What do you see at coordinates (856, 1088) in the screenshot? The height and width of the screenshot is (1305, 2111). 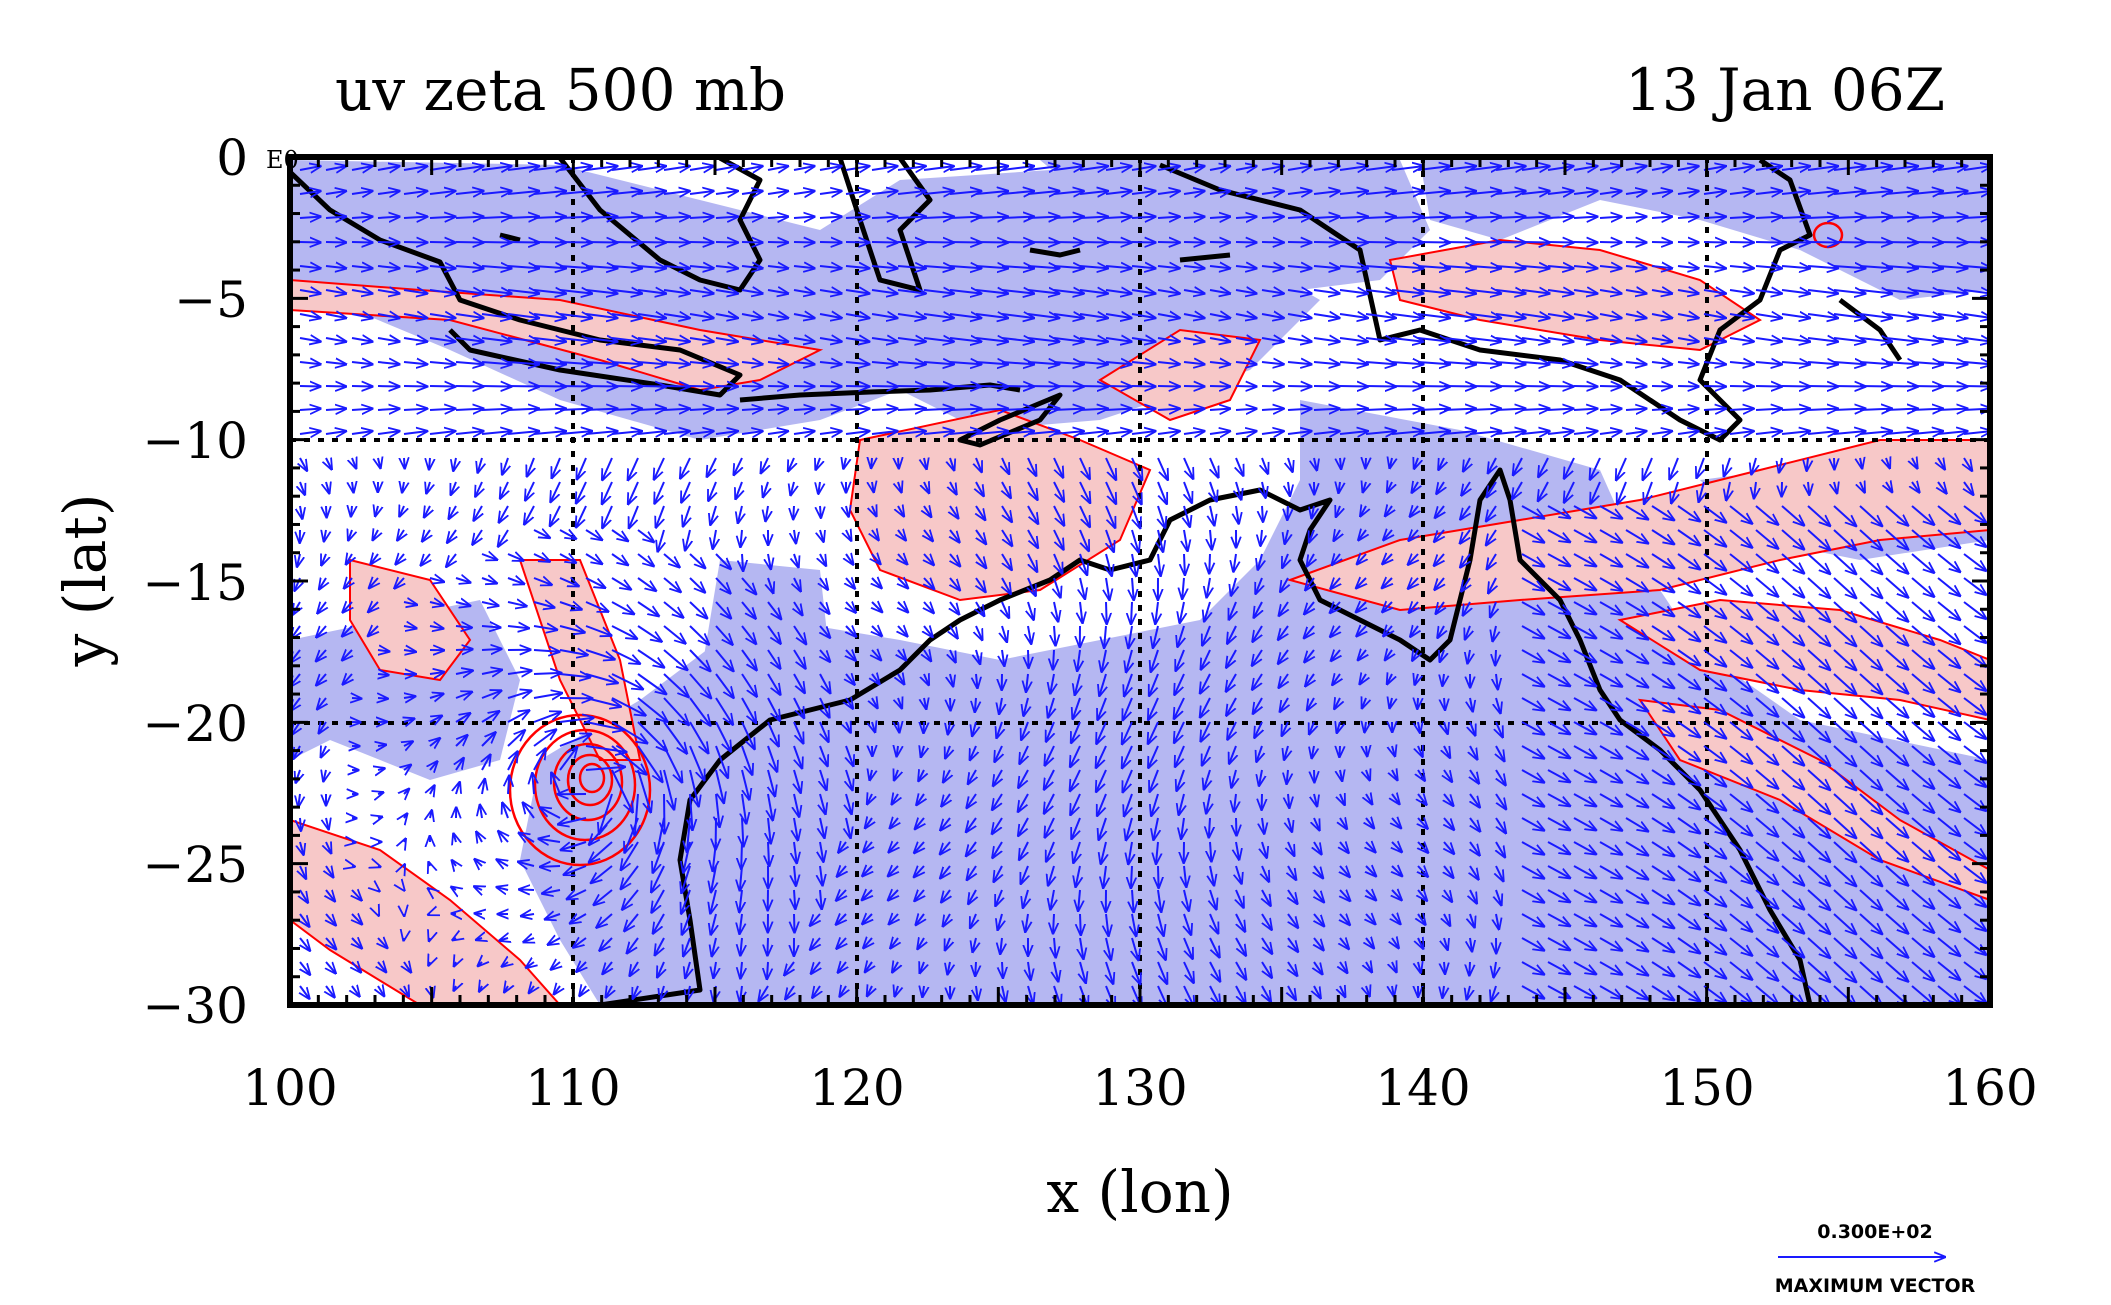 I see `x-tick-label: 120` at bounding box center [856, 1088].